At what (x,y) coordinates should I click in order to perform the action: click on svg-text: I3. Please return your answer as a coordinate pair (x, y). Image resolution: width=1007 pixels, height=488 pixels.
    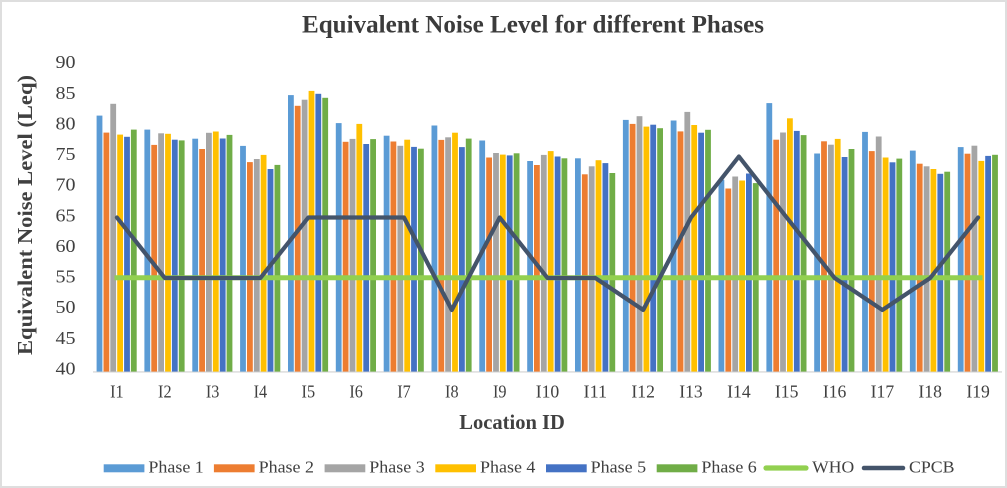
    Looking at the image, I should click on (213, 392).